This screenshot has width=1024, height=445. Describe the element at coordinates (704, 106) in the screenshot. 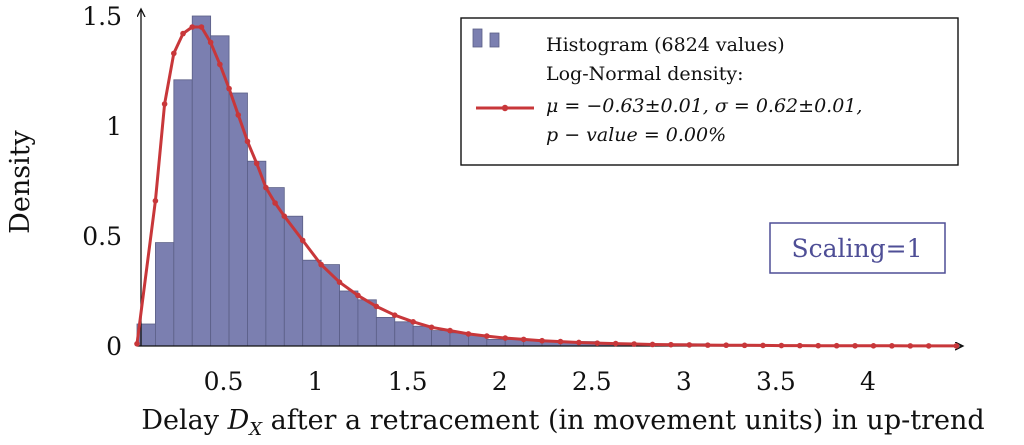

I see `legend-density-params: μ = −0.63±0.01, σ = 0.62±0.01,` at that location.